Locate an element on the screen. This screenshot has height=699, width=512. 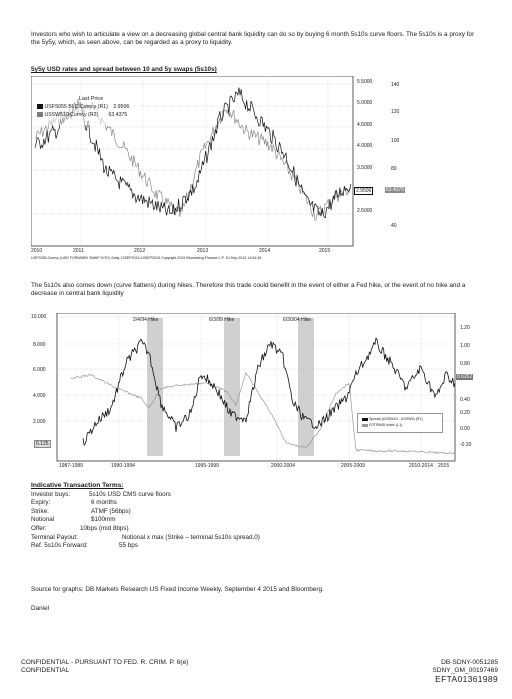
footer-bates-1: DB-SDNY-0051285 is located at coordinates (469, 662).